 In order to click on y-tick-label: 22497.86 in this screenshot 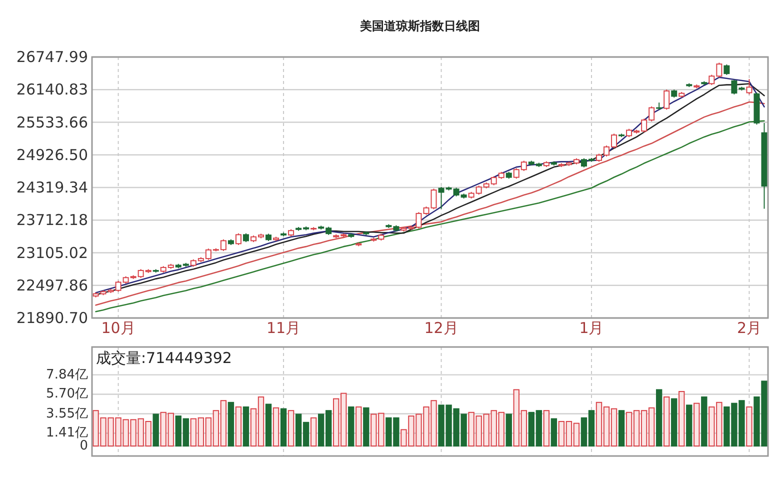, I will do `click(52, 285)`.